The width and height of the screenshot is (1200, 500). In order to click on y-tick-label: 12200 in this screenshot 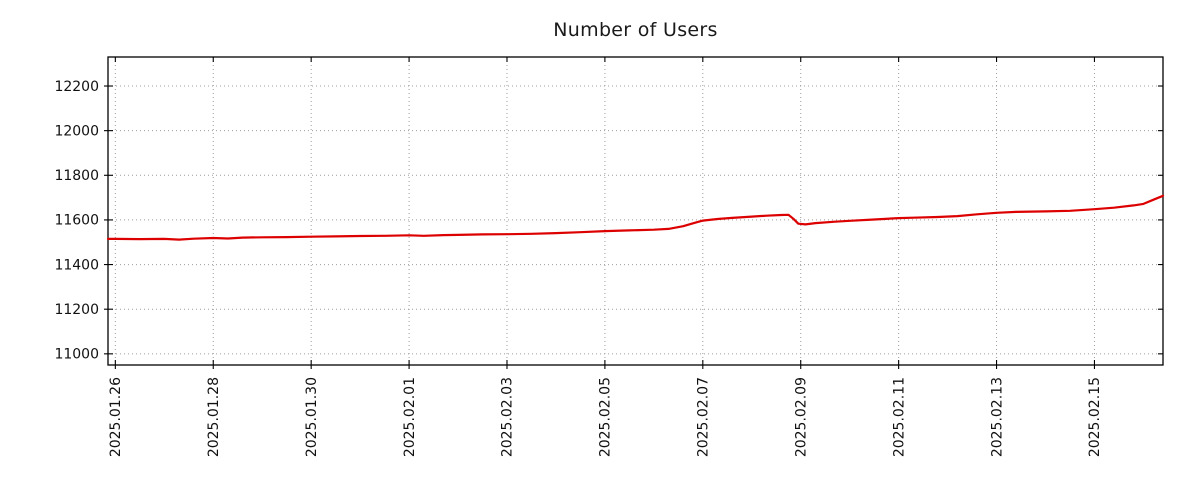, I will do `click(76, 87)`.